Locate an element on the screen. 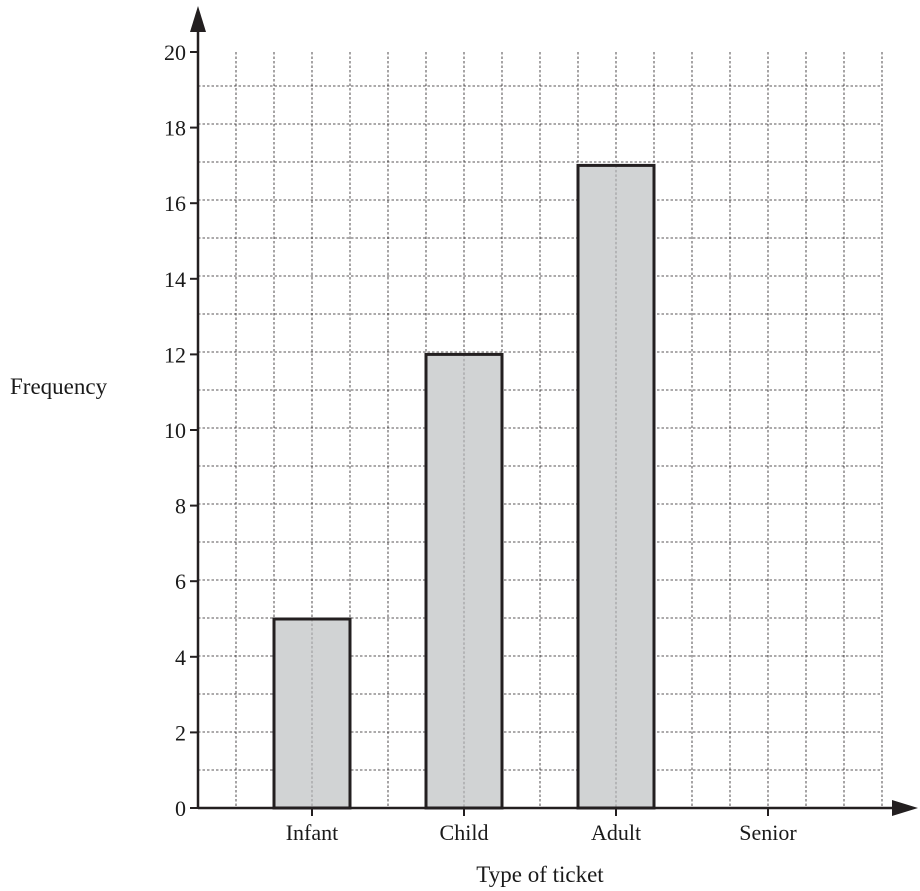 The image size is (920, 891). x-tick-label-child: Child is located at coordinates (464, 832).